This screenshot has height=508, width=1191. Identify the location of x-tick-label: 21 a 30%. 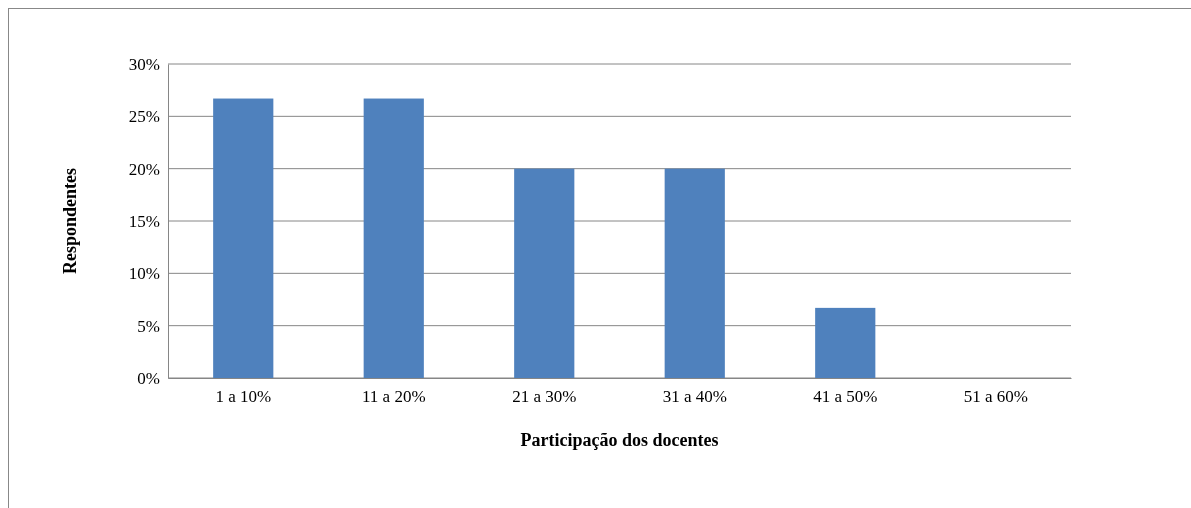
(544, 397).